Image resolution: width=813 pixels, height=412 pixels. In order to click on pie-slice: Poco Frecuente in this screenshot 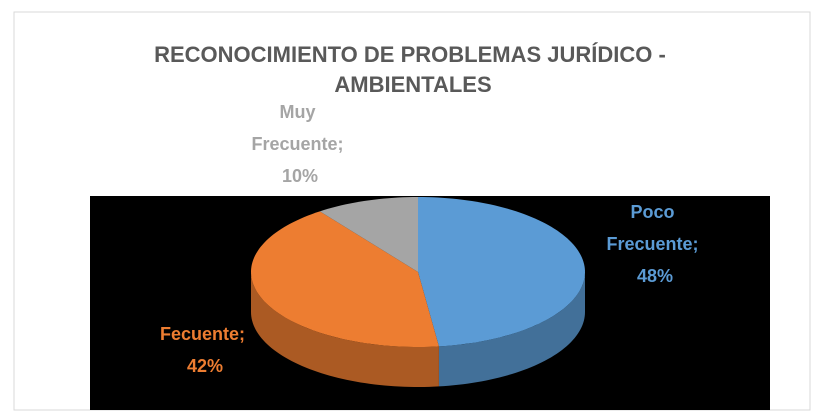, I will do `click(501, 272)`.